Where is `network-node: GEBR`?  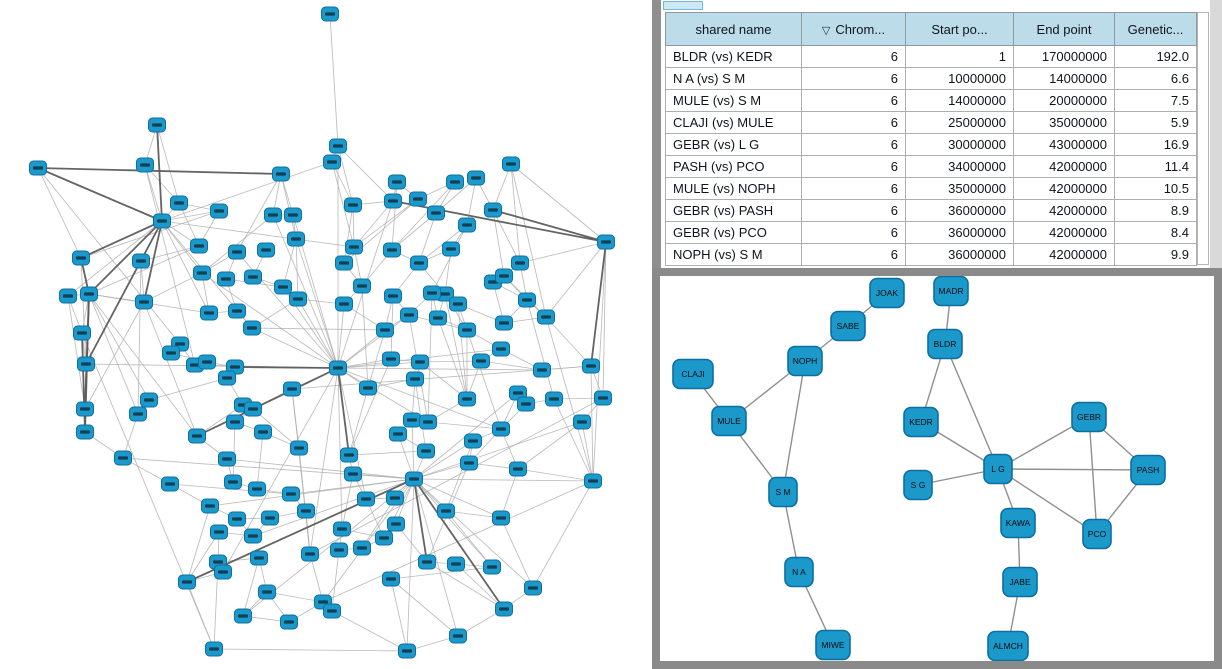 network-node: GEBR is located at coordinates (1089, 417).